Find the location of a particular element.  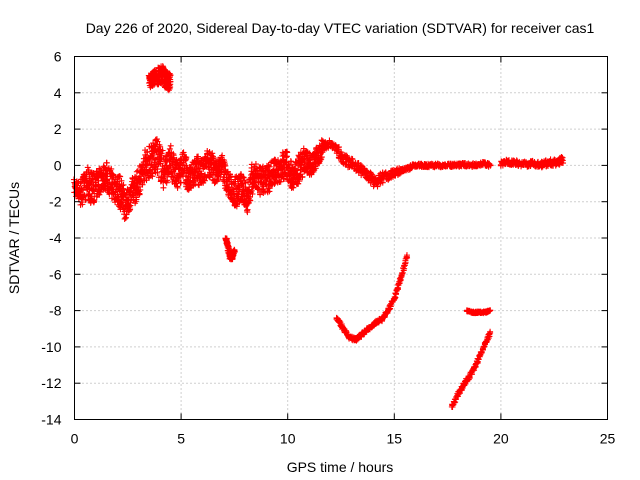

y-tick-label: 4 is located at coordinates (58, 93).